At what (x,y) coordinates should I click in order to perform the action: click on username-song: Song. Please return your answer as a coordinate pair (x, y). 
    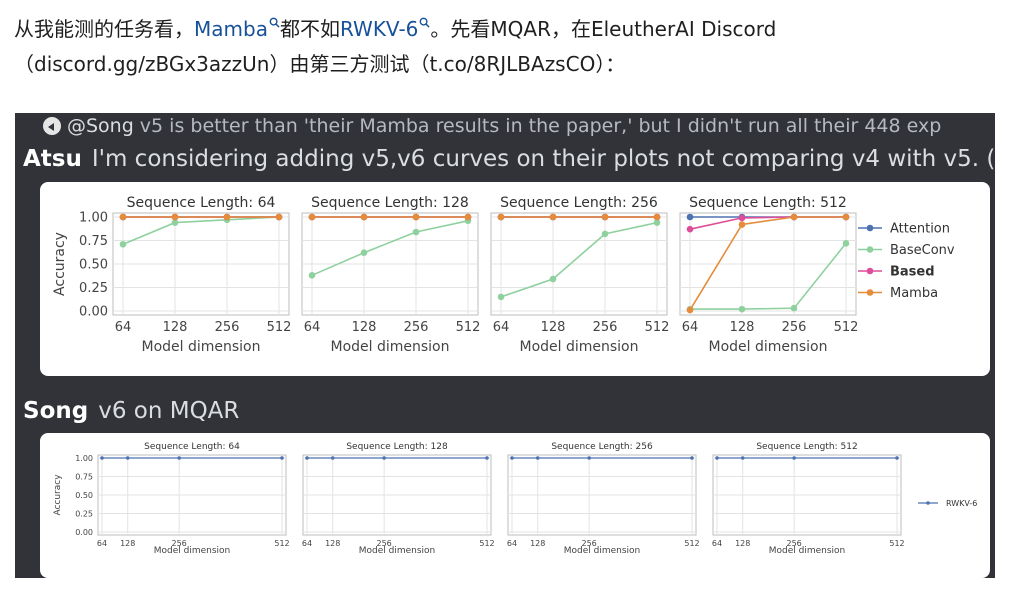
    Looking at the image, I should click on (56, 411).